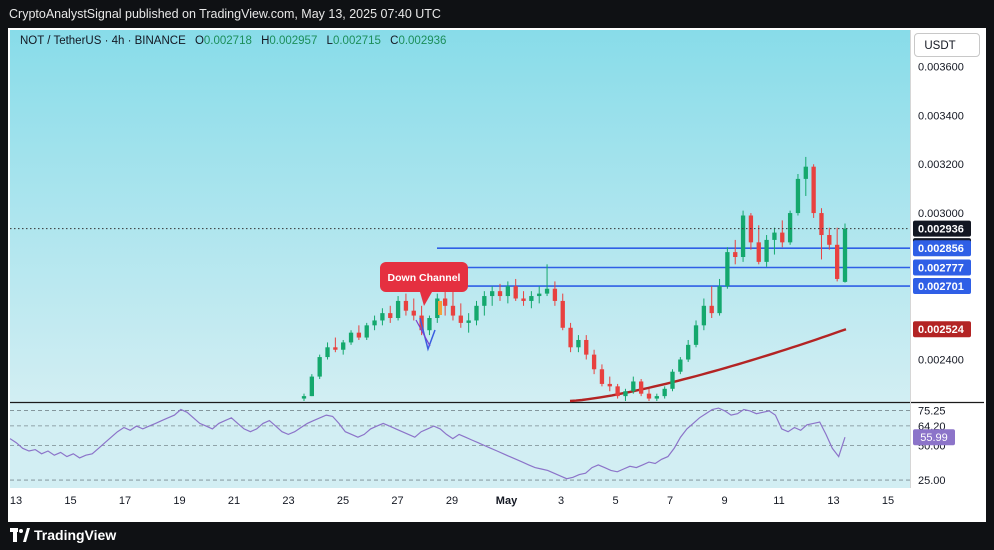  I want to click on rsi-line, so click(427, 443).